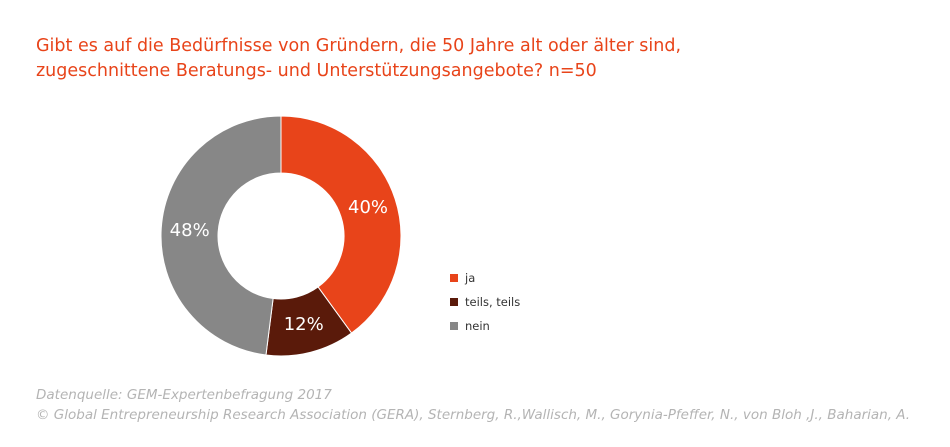  What do you see at coordinates (190, 230) in the screenshot?
I see `data-label-nein: 48%` at bounding box center [190, 230].